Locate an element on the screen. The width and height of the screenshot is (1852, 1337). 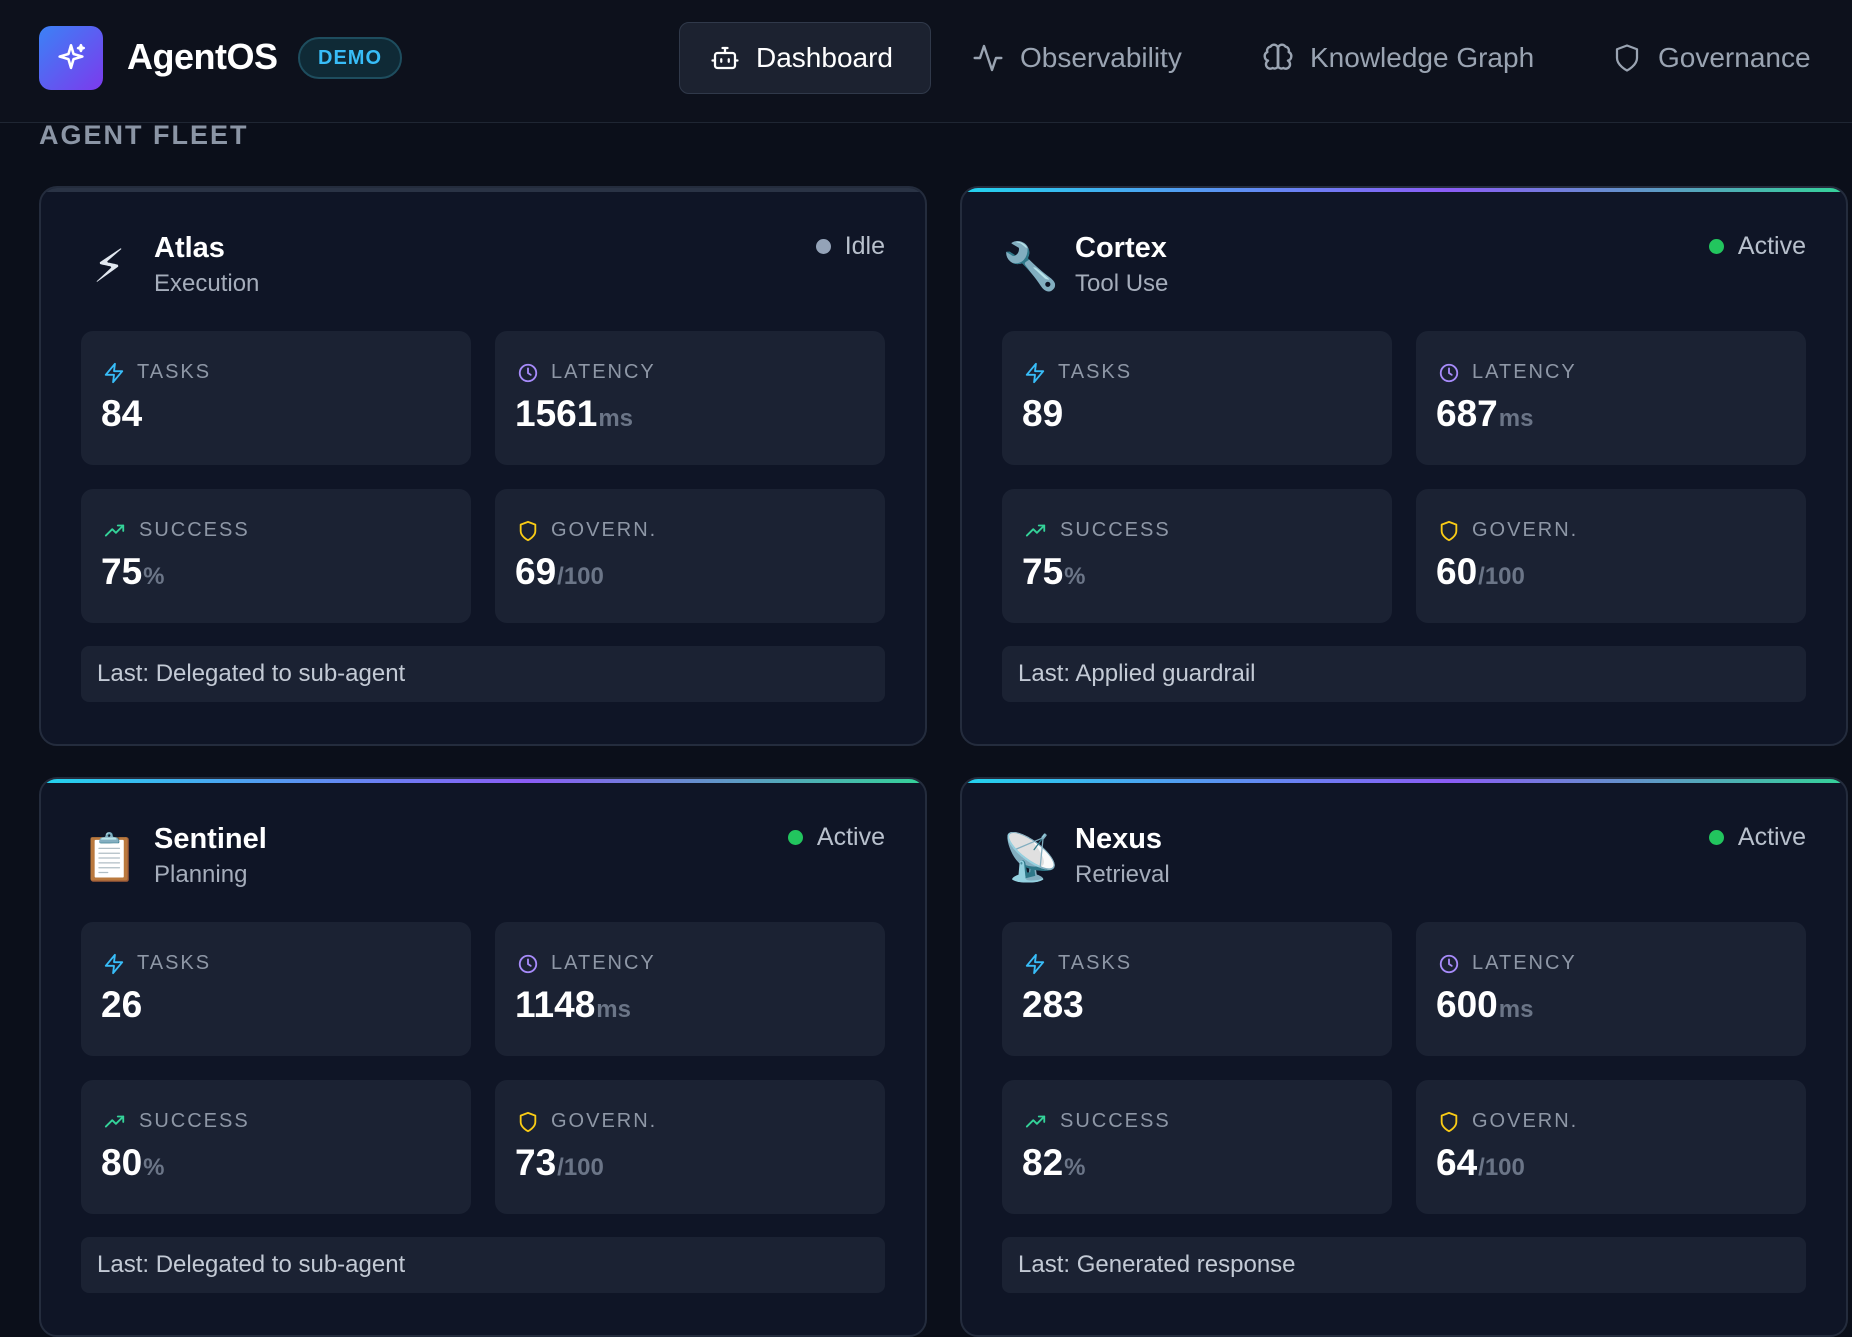
stat-govern: GOVERN. 69/100 is located at coordinates (690, 556).